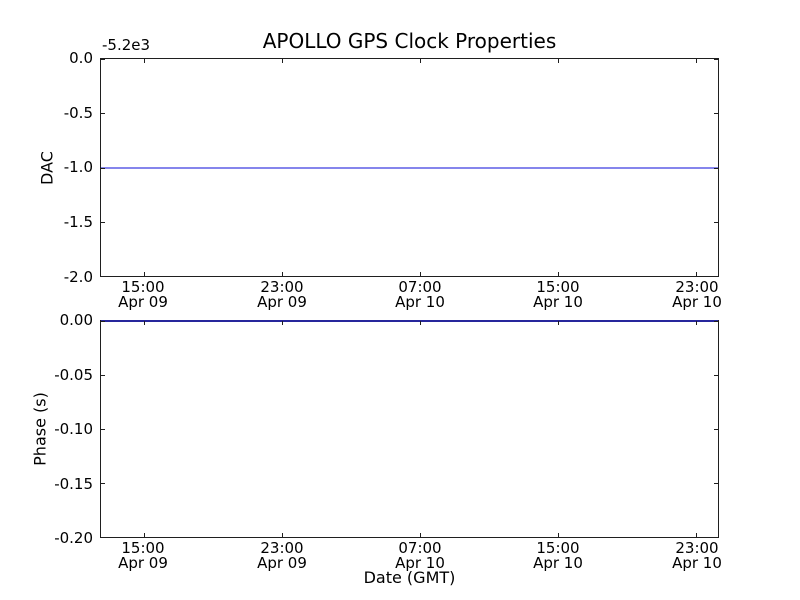 The height and width of the screenshot is (600, 800). I want to click on y-tick-label: -0.5, so click(78, 113).